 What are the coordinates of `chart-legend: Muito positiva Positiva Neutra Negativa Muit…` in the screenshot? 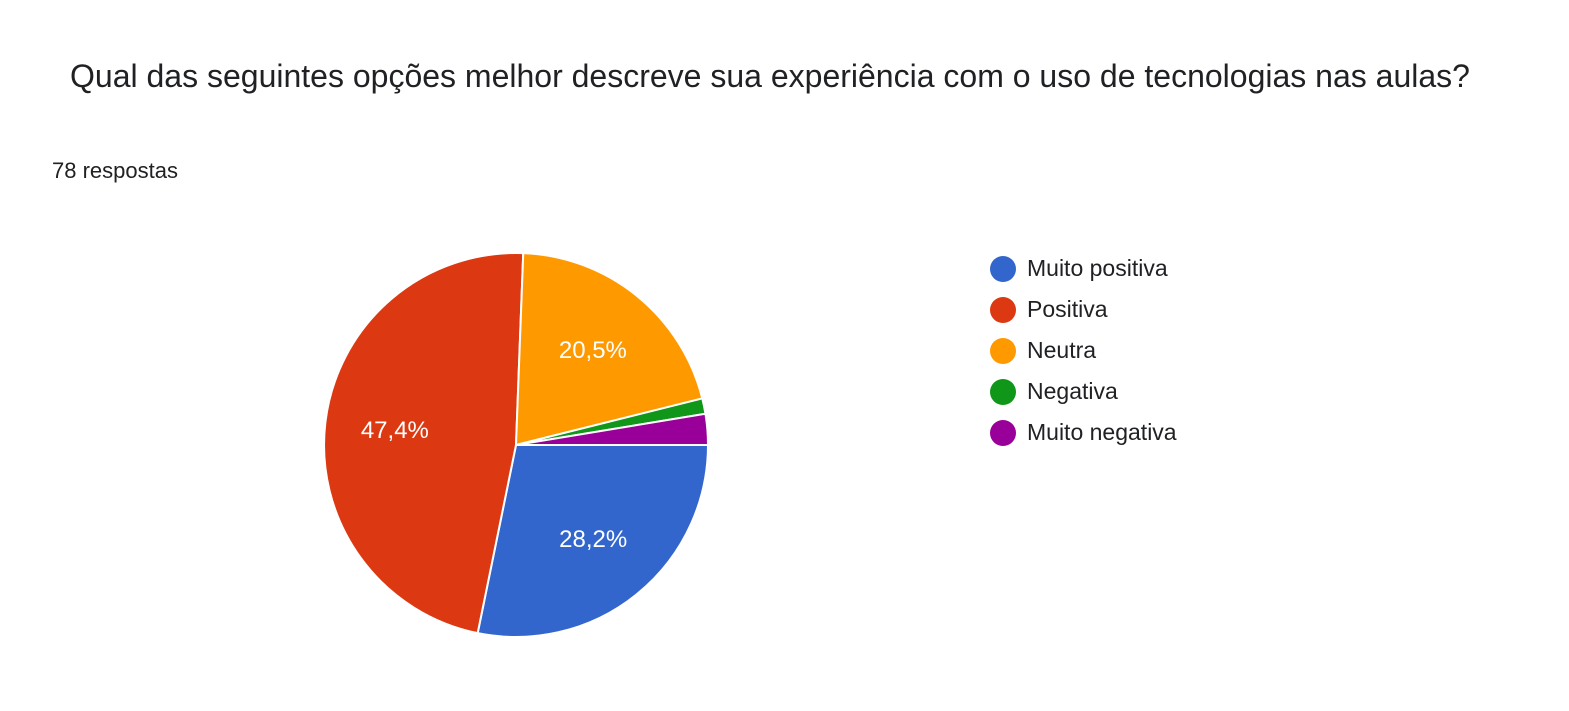 It's located at (1083, 350).